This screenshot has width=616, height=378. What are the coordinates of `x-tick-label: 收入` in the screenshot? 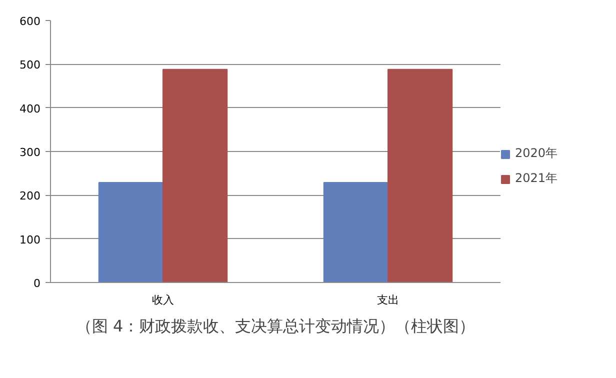 It's located at (163, 300).